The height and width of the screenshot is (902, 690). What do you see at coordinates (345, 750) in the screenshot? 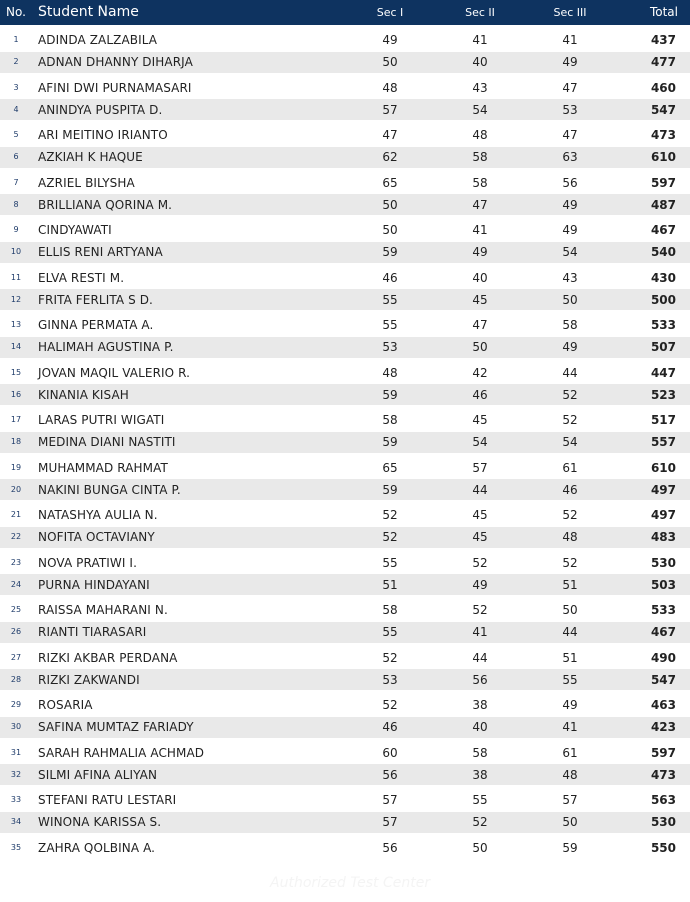
I see `table-row: 31 SARAH RAHMALIA ACHMAD 60 58 61 597` at bounding box center [345, 750].